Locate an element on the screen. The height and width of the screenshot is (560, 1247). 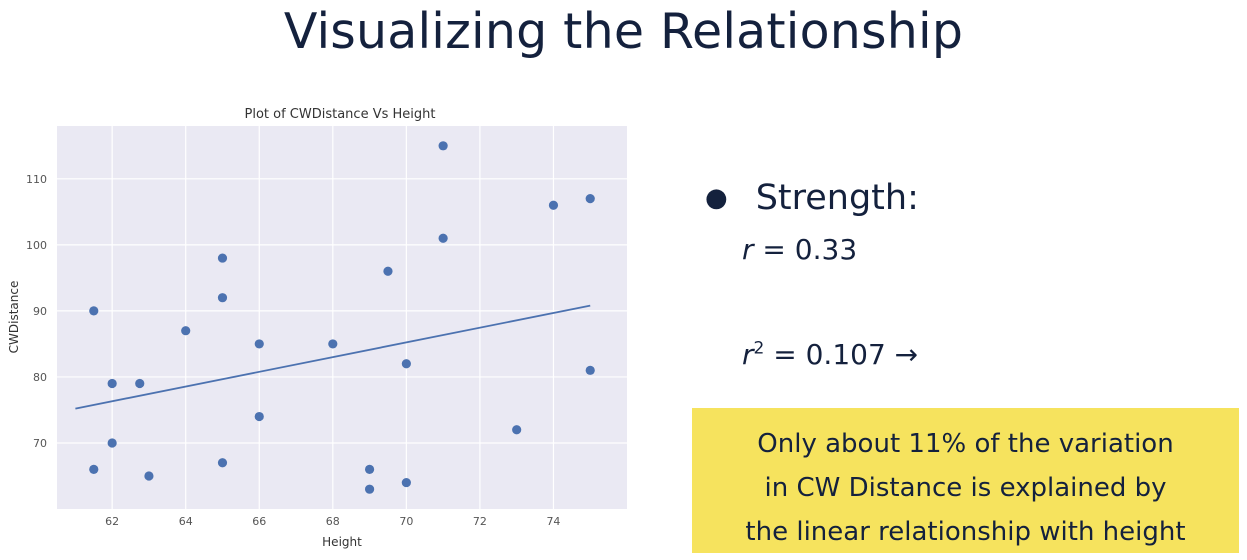
strength-label: Strength: is located at coordinates (837, 198).